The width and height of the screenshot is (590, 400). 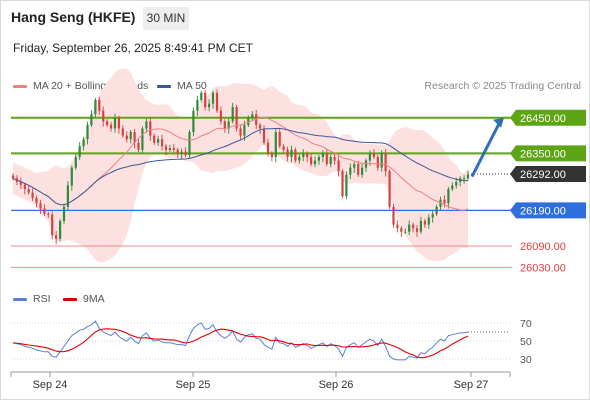 I want to click on rsi-tick-label: 70, so click(x=526, y=324).